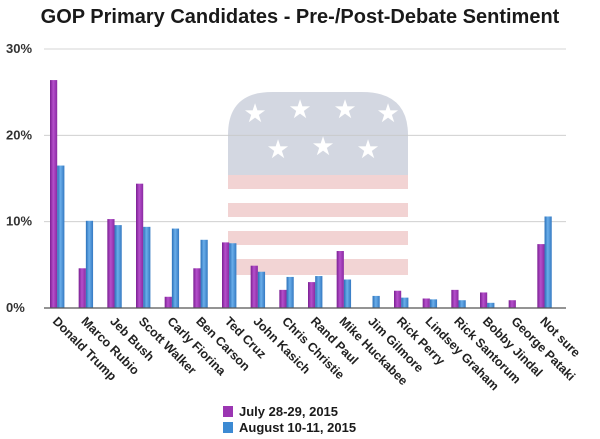  I want to click on legend-item-series-2: August 10-11, 2015, so click(289, 427).